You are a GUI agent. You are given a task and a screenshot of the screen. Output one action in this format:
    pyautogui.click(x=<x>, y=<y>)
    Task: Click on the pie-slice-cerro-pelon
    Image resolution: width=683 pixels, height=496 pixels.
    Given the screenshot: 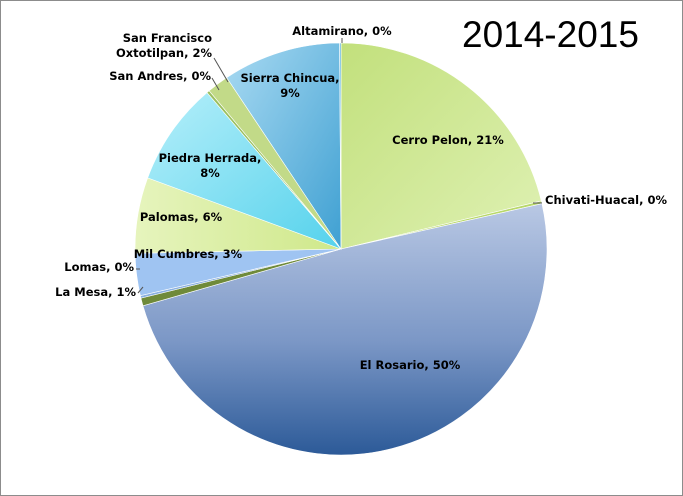 What is the action you would take?
    pyautogui.click(x=441, y=146)
    